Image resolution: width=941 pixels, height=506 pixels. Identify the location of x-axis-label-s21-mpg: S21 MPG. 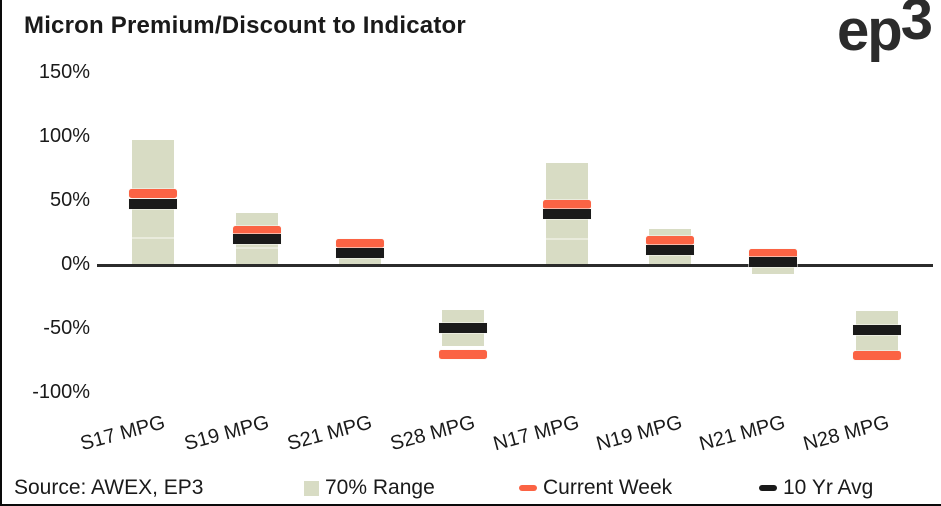
(330, 433).